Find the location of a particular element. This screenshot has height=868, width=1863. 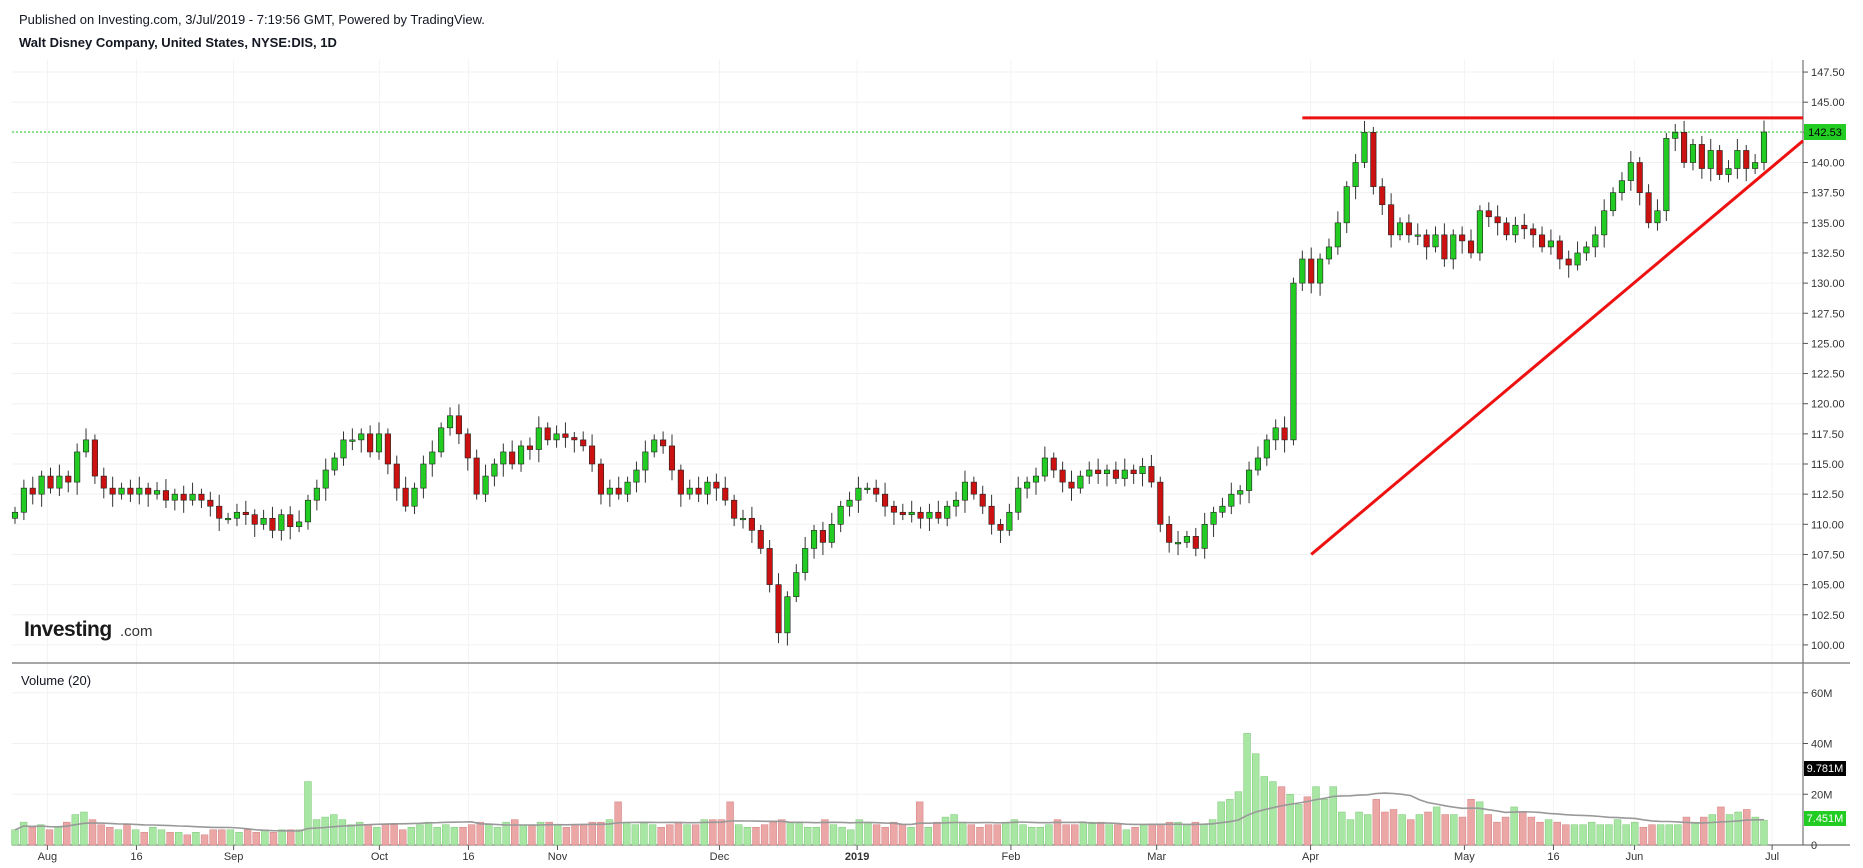

svg-text: 142.53 is located at coordinates (1825, 133).